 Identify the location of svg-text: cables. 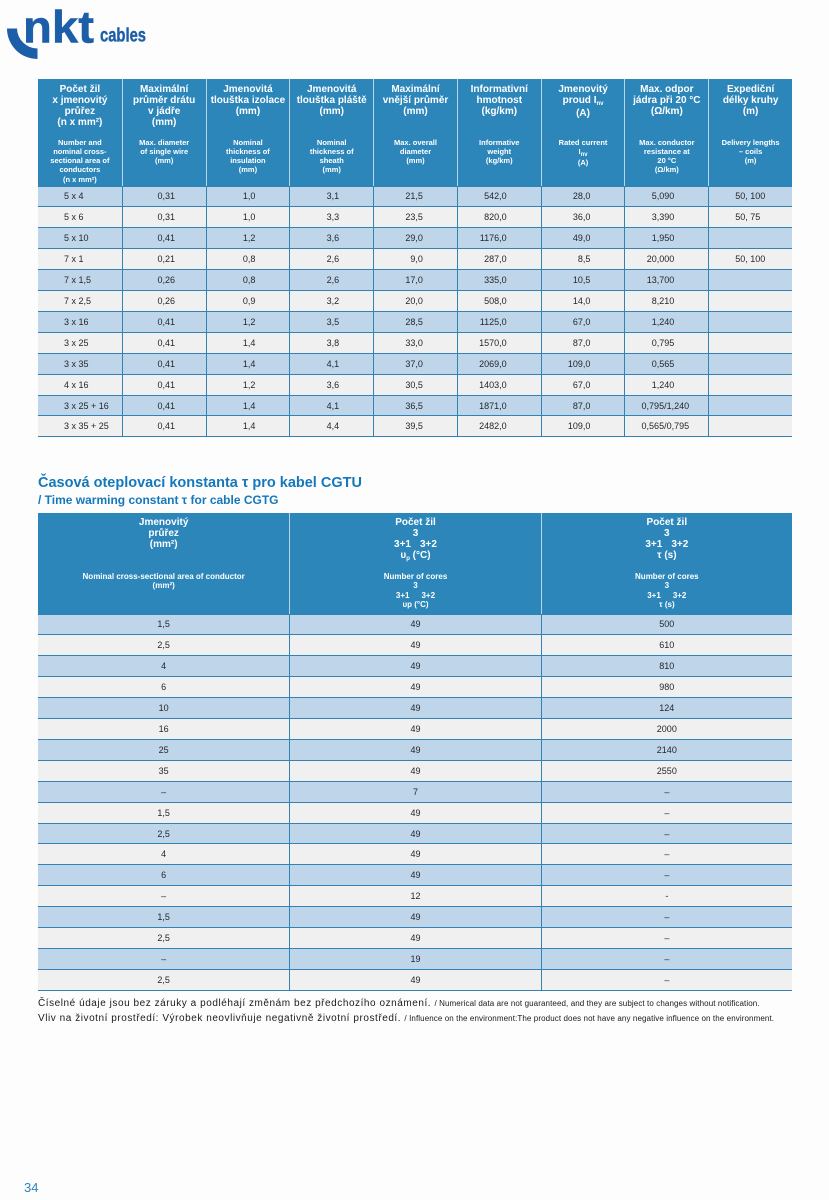
(123, 36).